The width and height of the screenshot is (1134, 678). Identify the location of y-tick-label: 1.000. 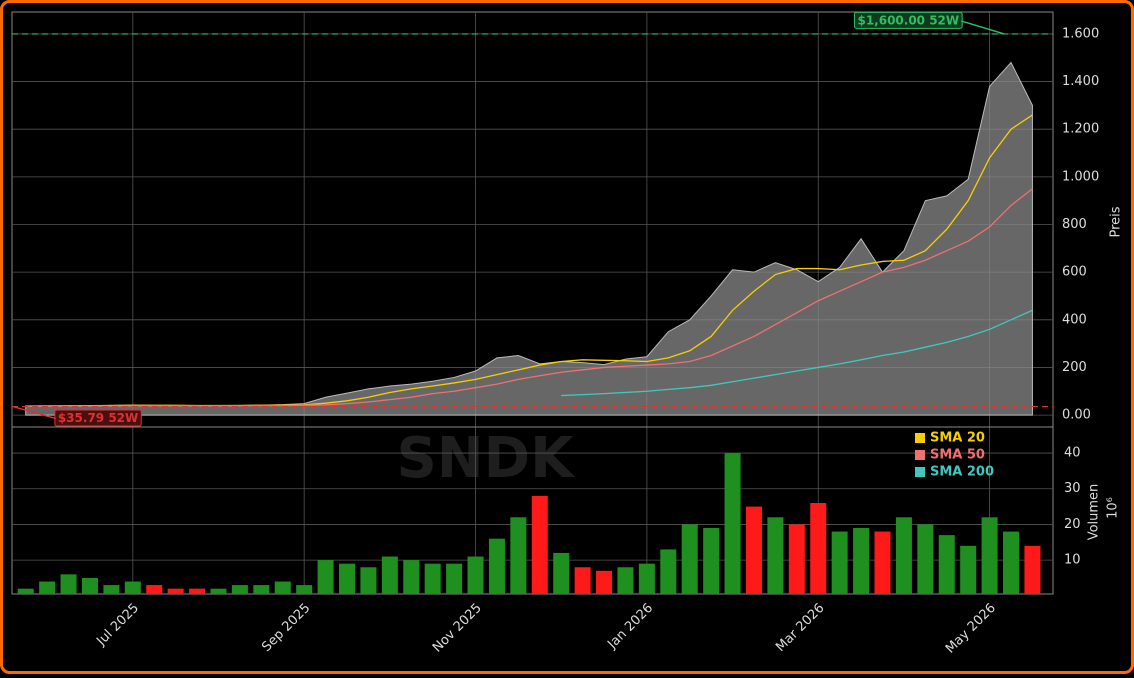
(1080, 176).